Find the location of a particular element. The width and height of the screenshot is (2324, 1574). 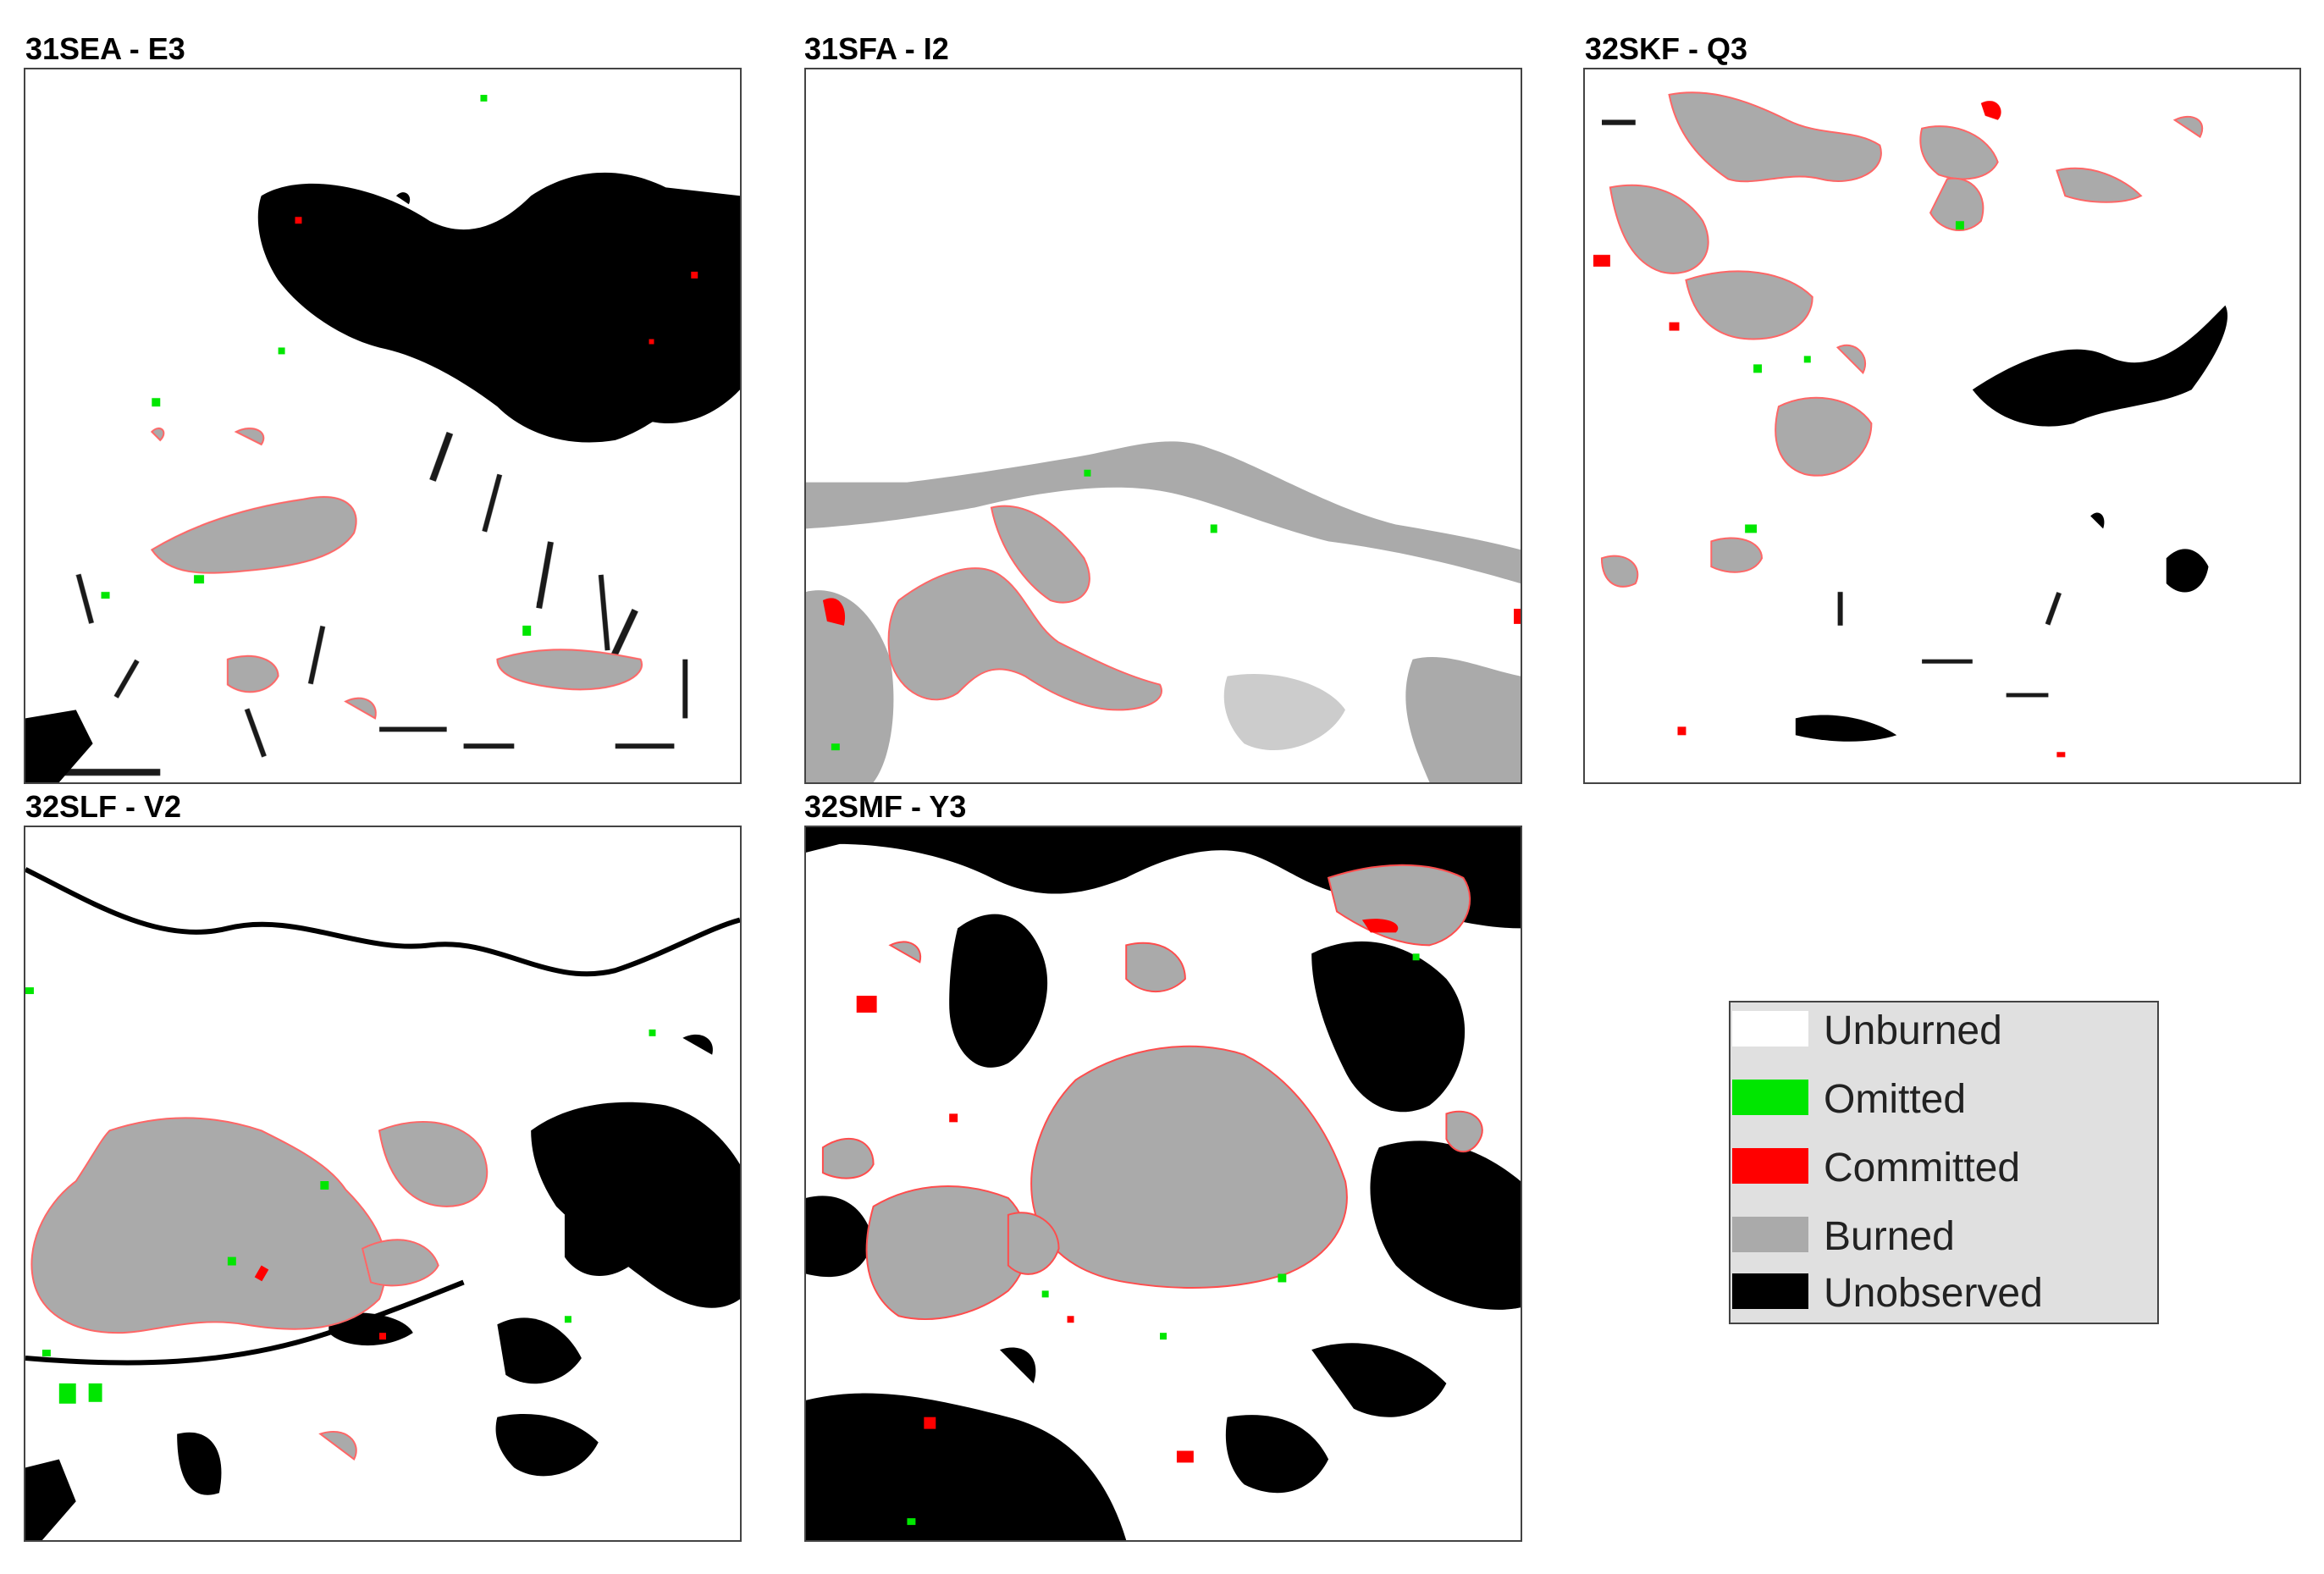

legend-item-burned: Burned is located at coordinates (1944, 1237).